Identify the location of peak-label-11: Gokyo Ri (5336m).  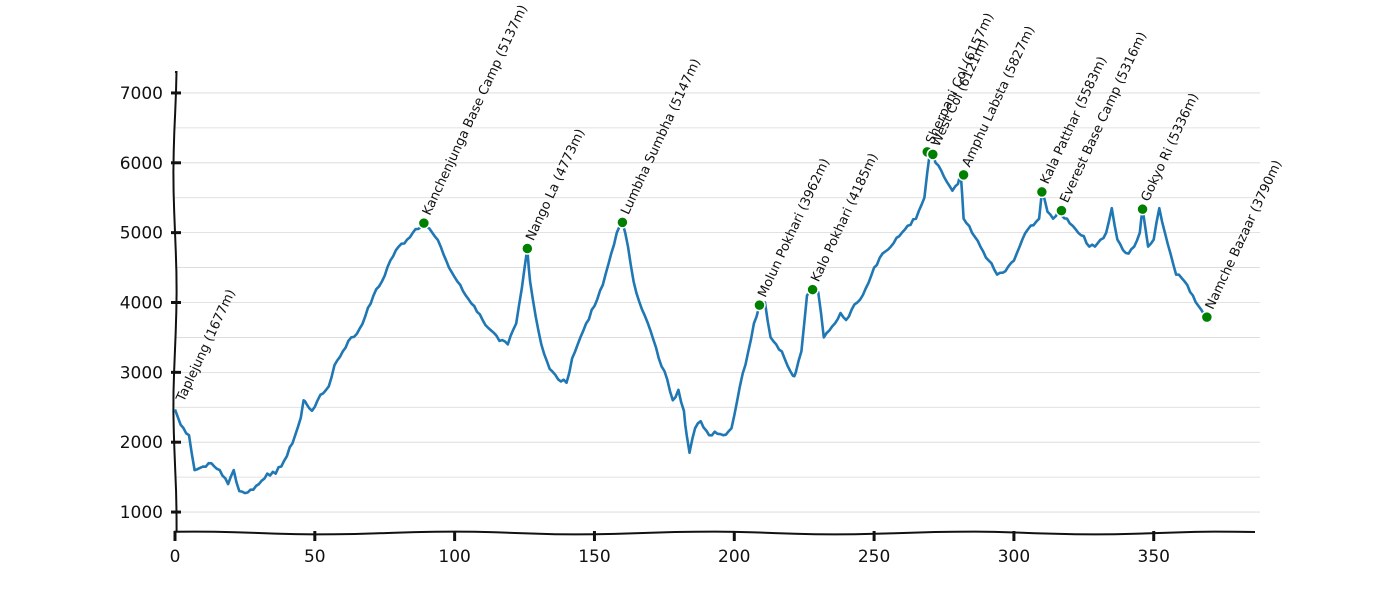
(1170, 147).